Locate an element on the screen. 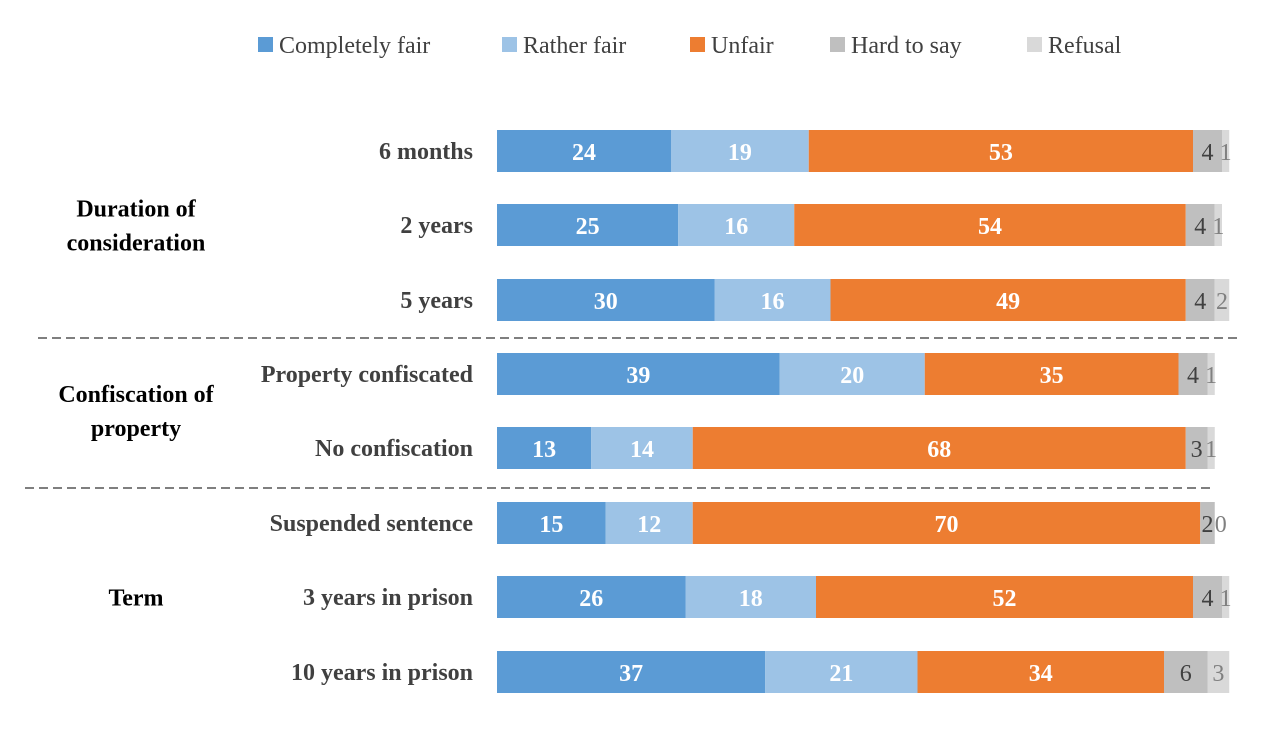  data-label: 70 is located at coordinates (947, 525).